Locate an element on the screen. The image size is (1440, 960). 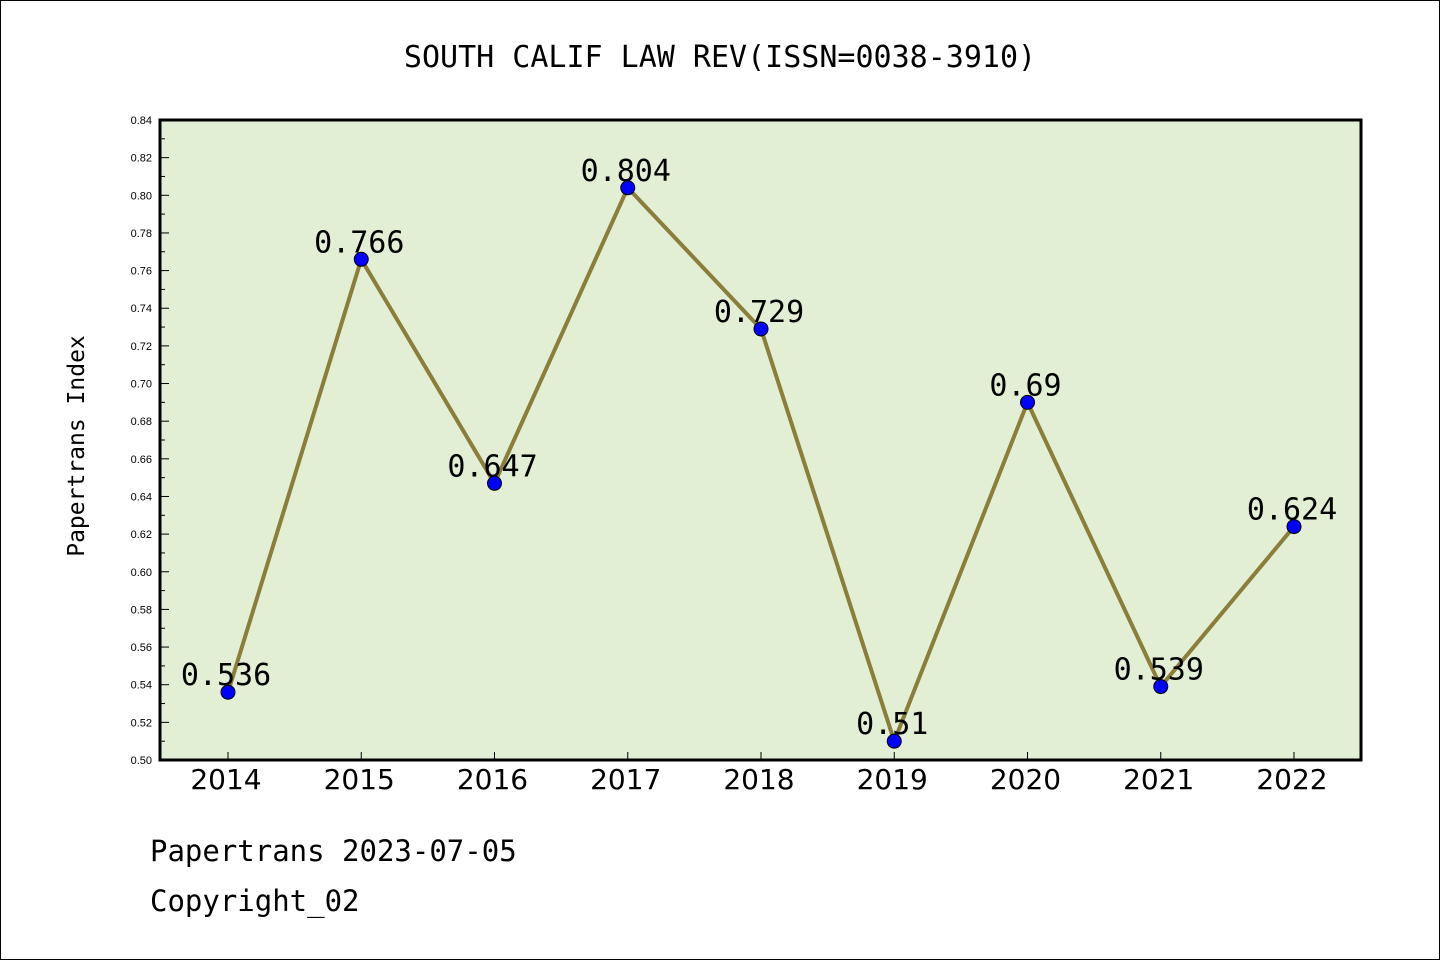
data-label: 0.539 is located at coordinates (1159, 670).